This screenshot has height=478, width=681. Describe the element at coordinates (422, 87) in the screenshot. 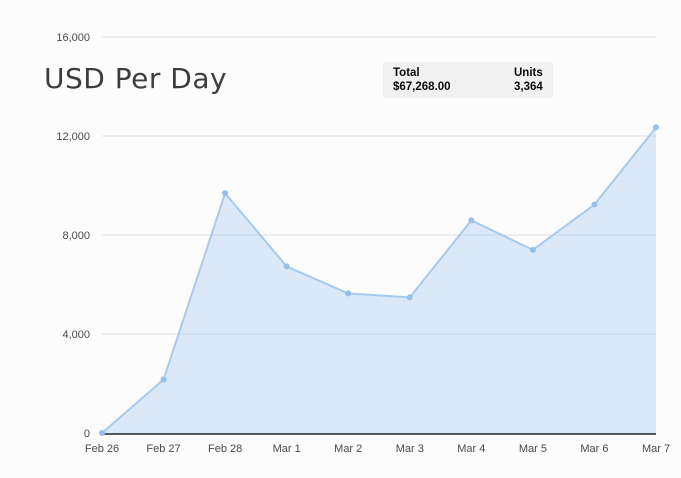

I see `summary-total-value: $67,268.00` at that location.